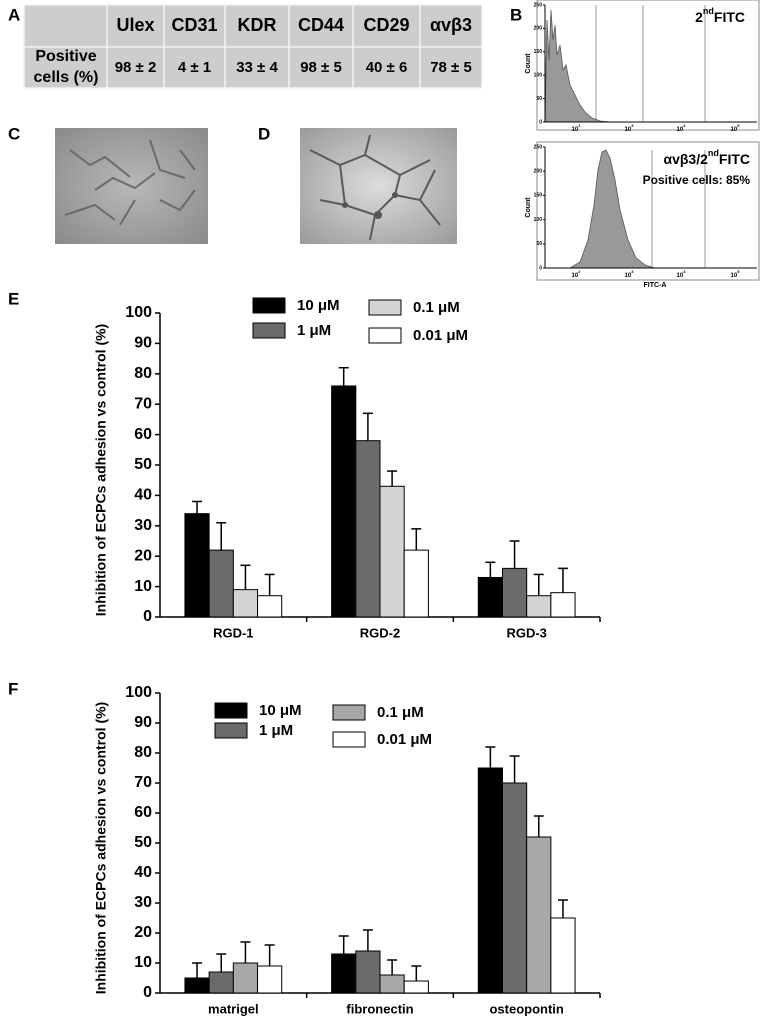  I want to click on y-tick-label: 40, so click(143, 872).